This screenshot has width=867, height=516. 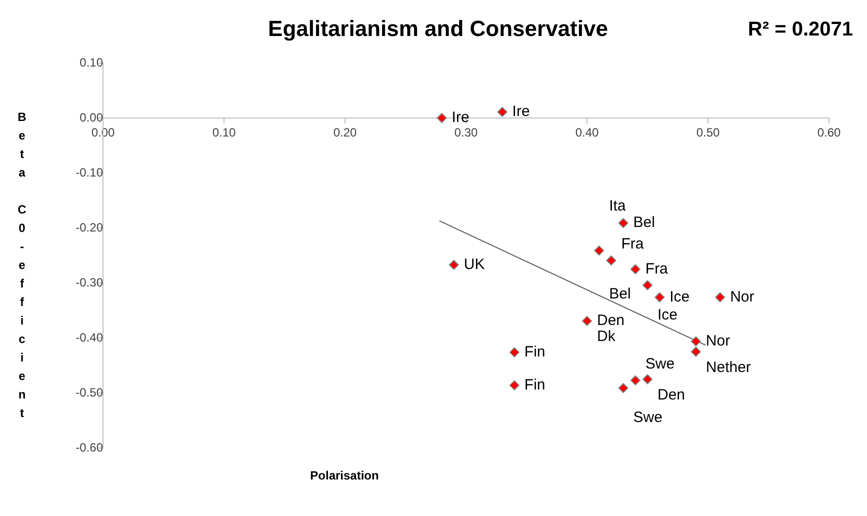 I want to click on chart-title: Egalitarianism and Conservative, so click(x=438, y=29).